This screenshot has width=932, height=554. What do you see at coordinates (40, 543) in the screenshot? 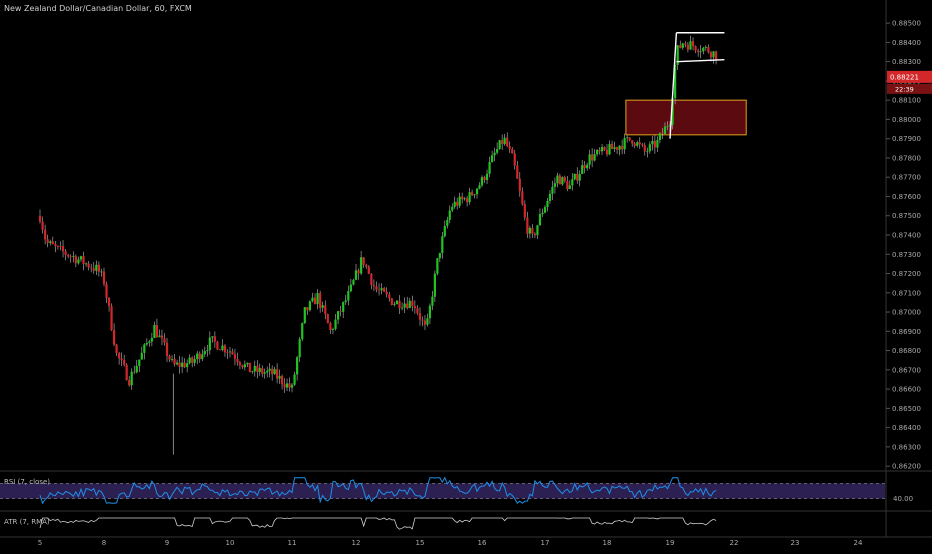
I see `time-tick-label: 5` at bounding box center [40, 543].